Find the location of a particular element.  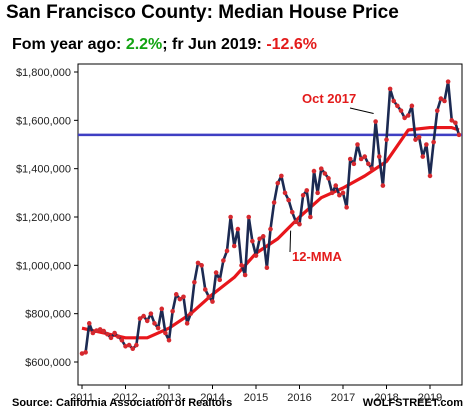

y-tick-label: $600,000 is located at coordinates (48, 363).